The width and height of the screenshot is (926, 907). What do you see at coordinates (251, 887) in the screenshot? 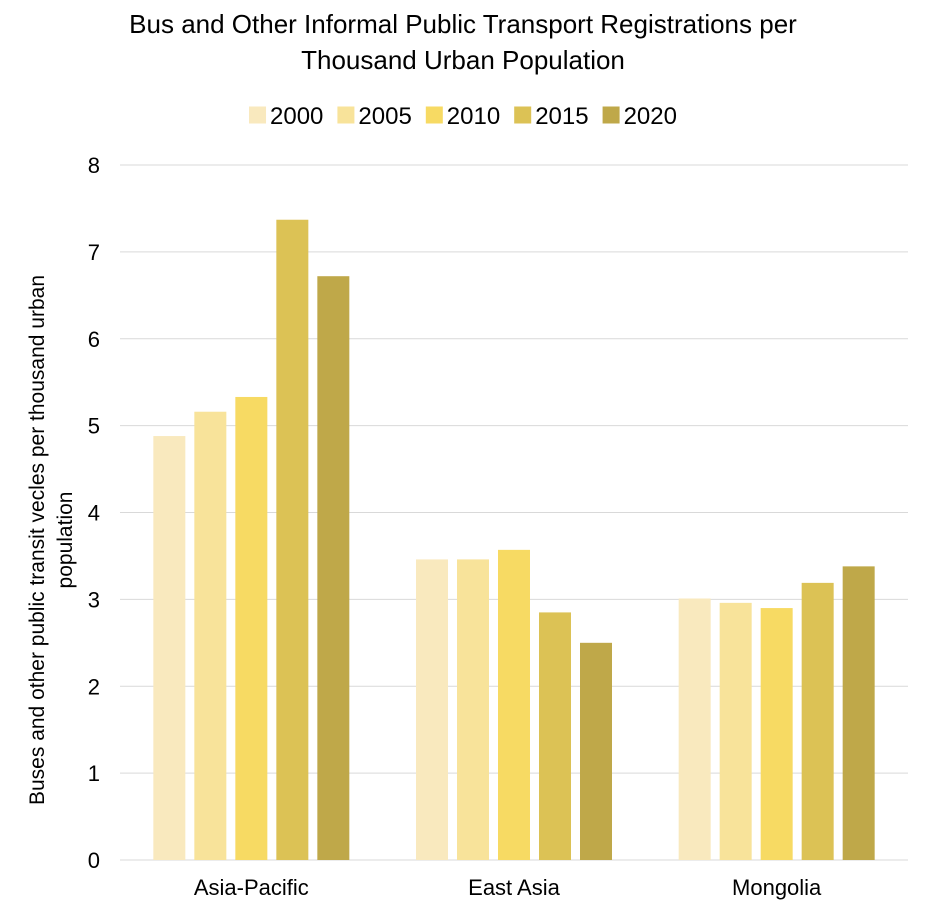
I see `x-tick-label: Asia-Pacific` at bounding box center [251, 887].